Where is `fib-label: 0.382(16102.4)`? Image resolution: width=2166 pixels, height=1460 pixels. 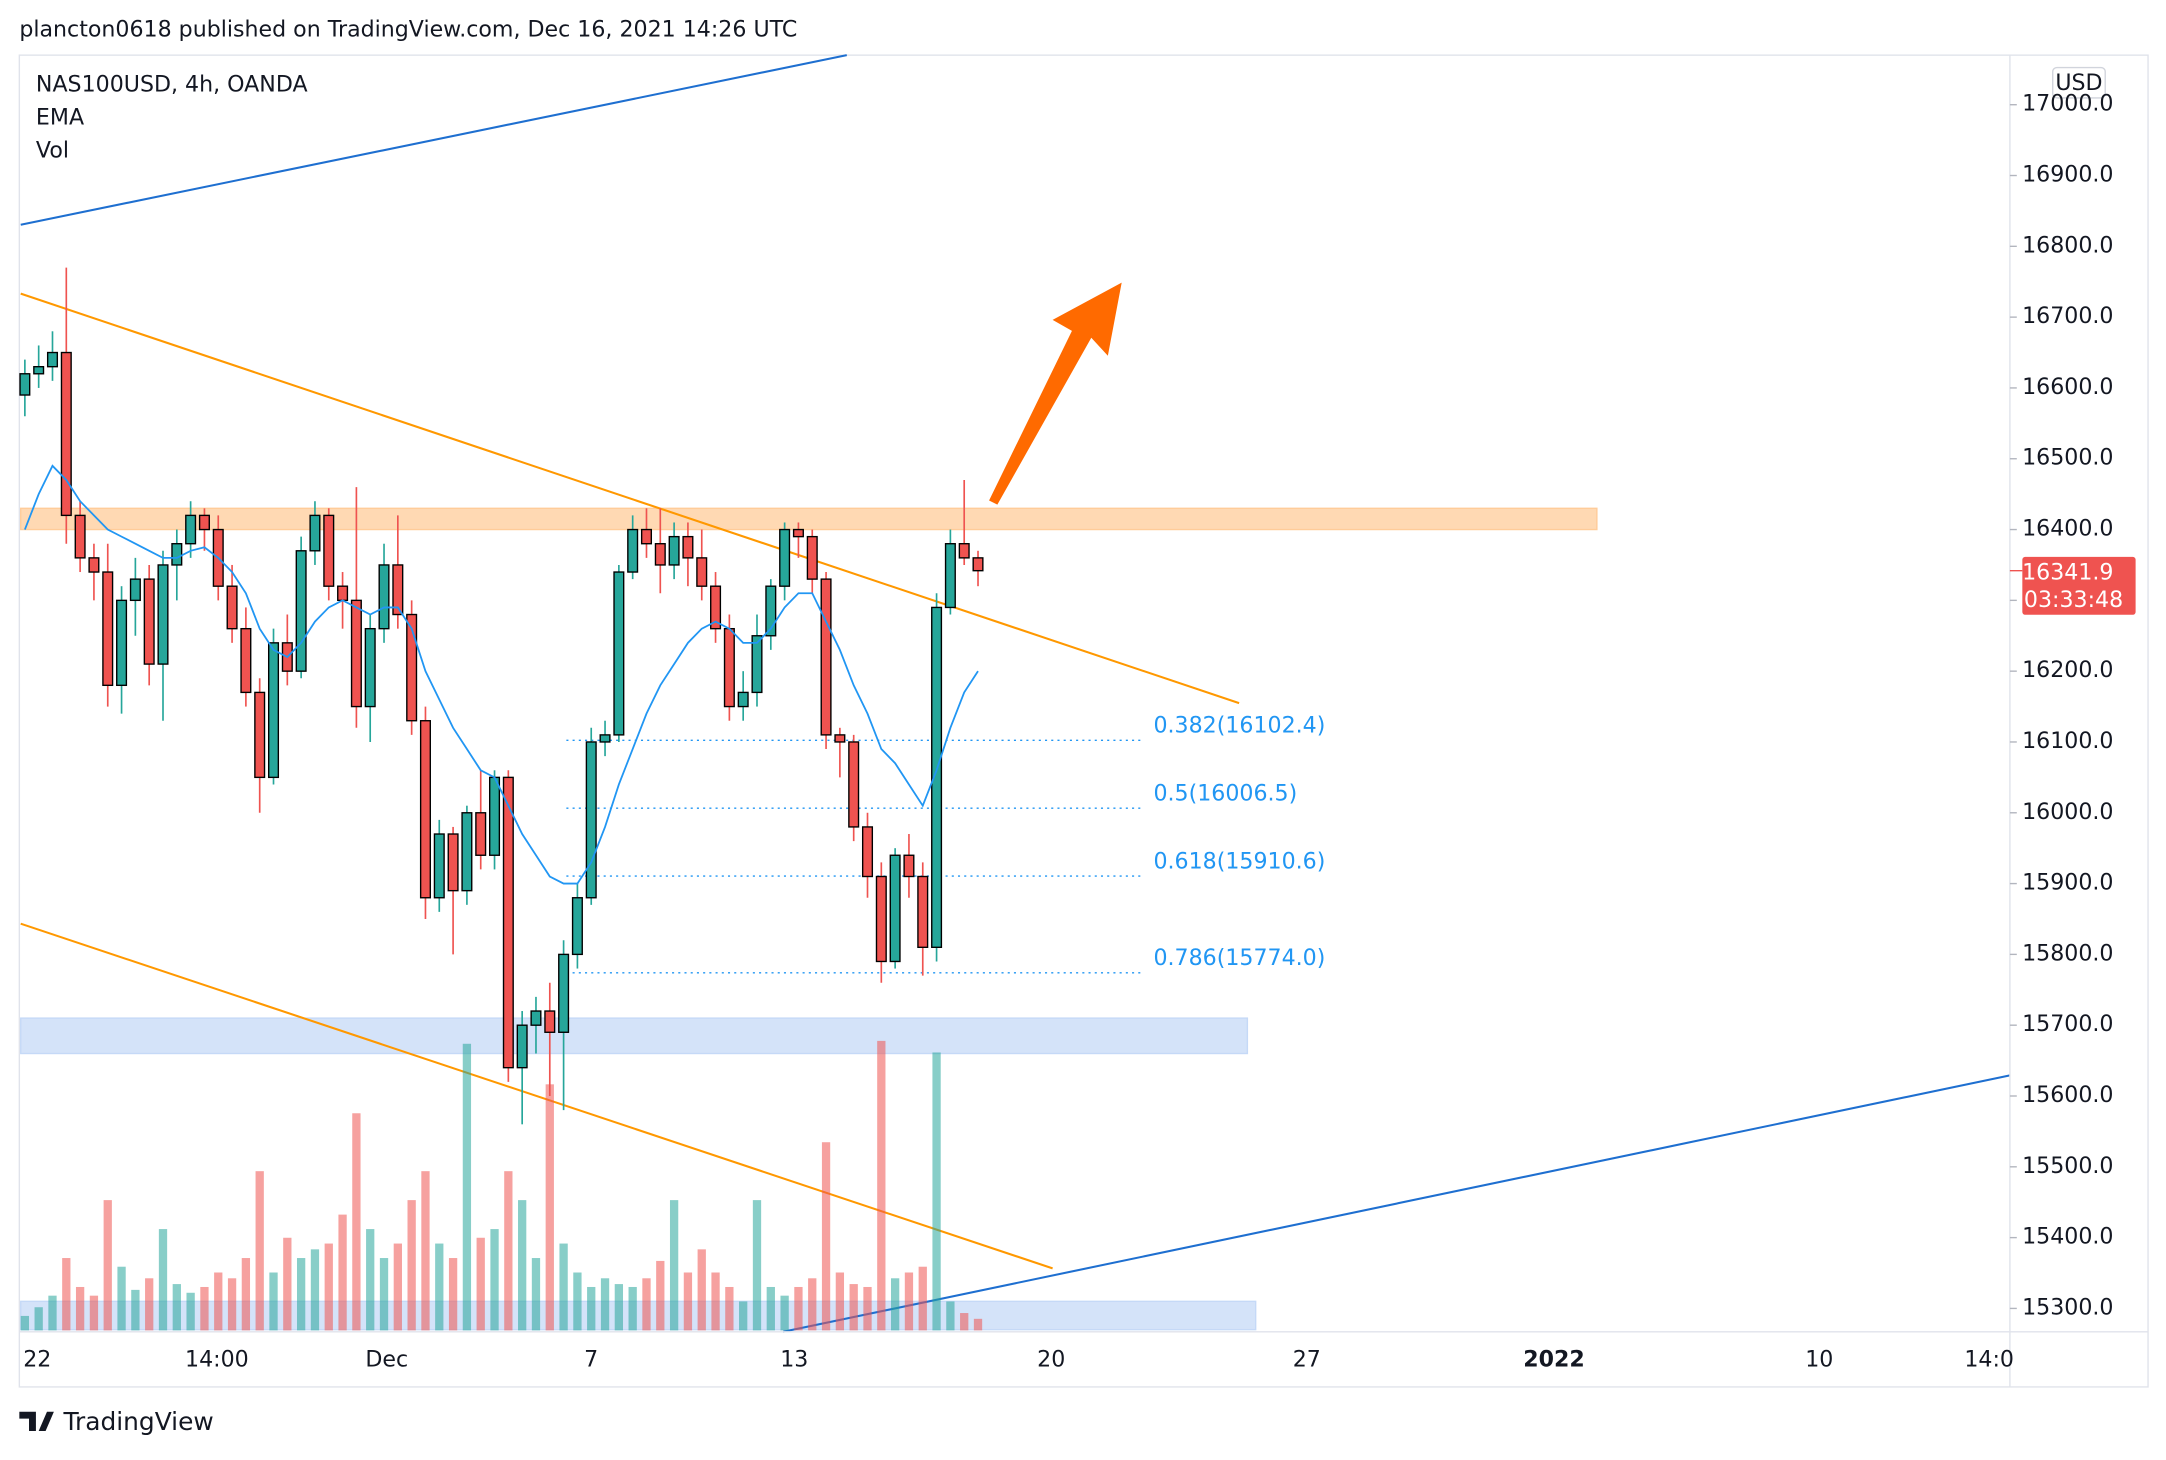 fib-label: 0.382(16102.4) is located at coordinates (1239, 725).